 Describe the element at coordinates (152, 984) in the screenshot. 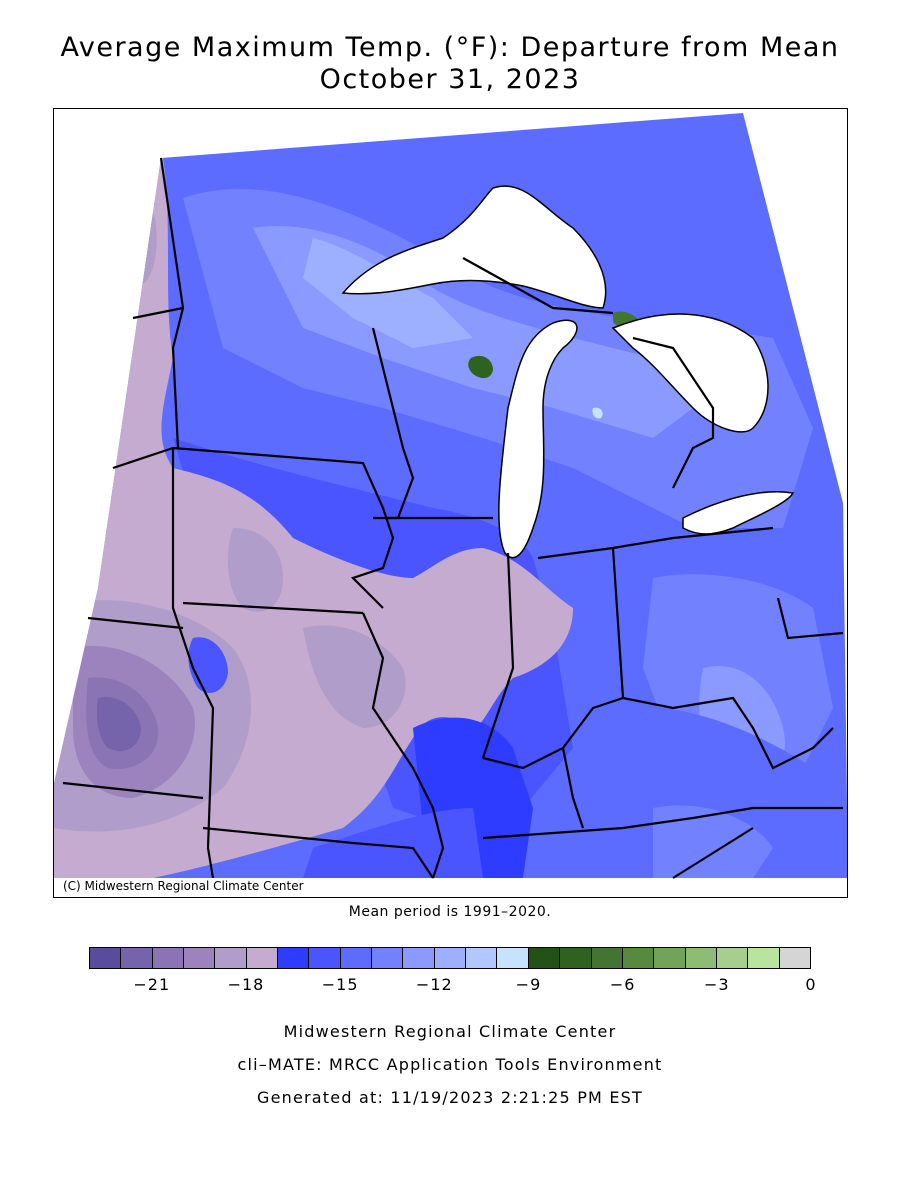

I see `legend-tick-label: −21` at that location.